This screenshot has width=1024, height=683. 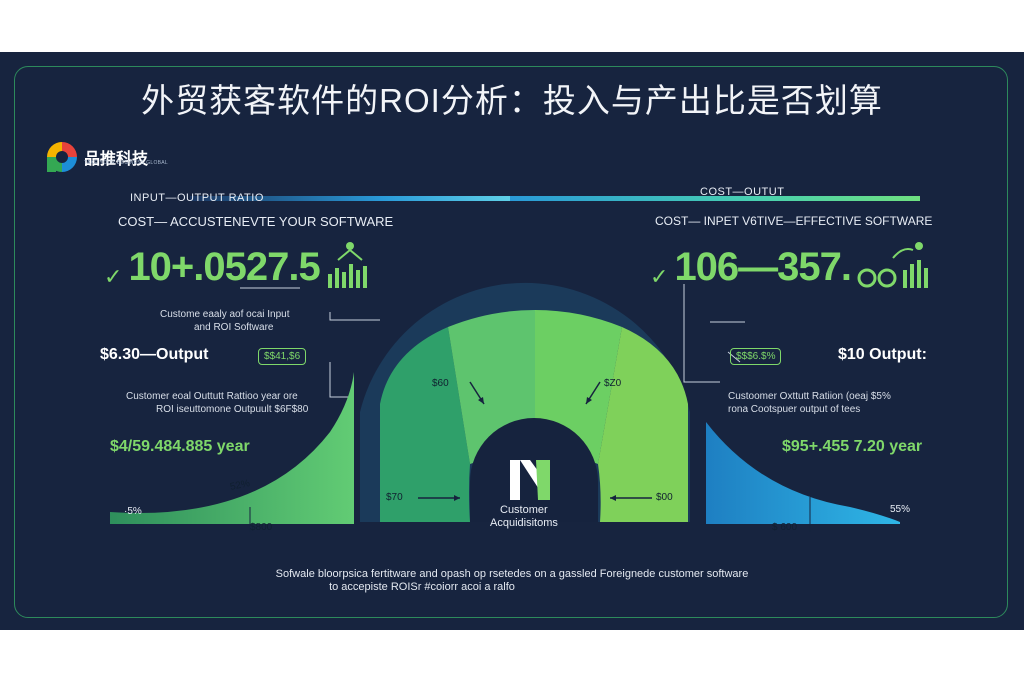 I want to click on left-growth-curve, so click(x=232, y=448).